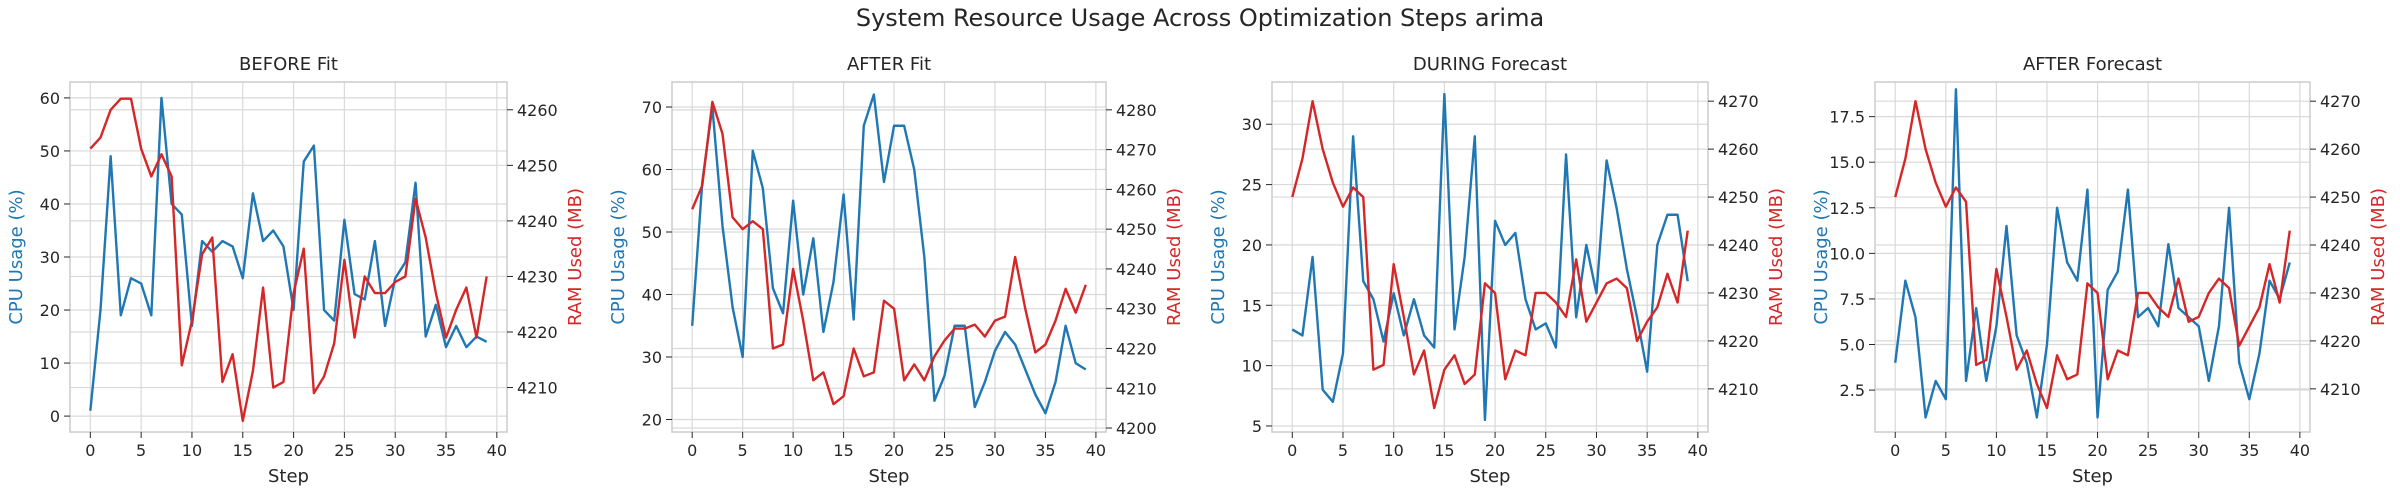  What do you see at coordinates (1852, 390) in the screenshot?
I see `y-tick-label: 2.5` at bounding box center [1852, 390].